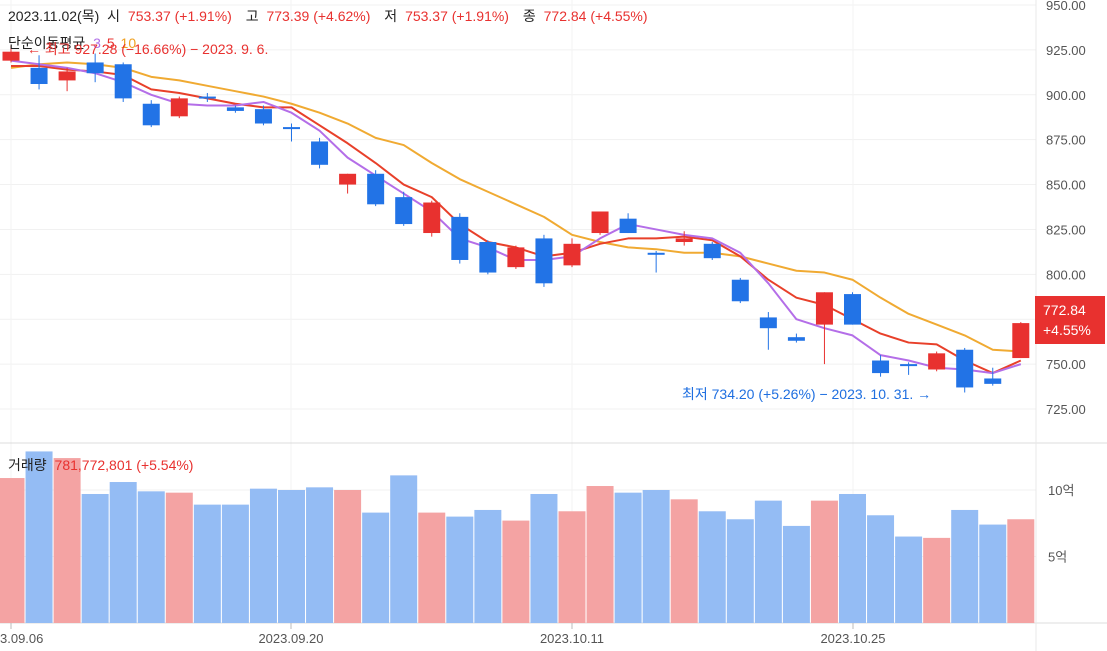 Image resolution: width=1107 pixels, height=651 pixels. I want to click on date-tick-label: 3.09.06, so click(21, 638).